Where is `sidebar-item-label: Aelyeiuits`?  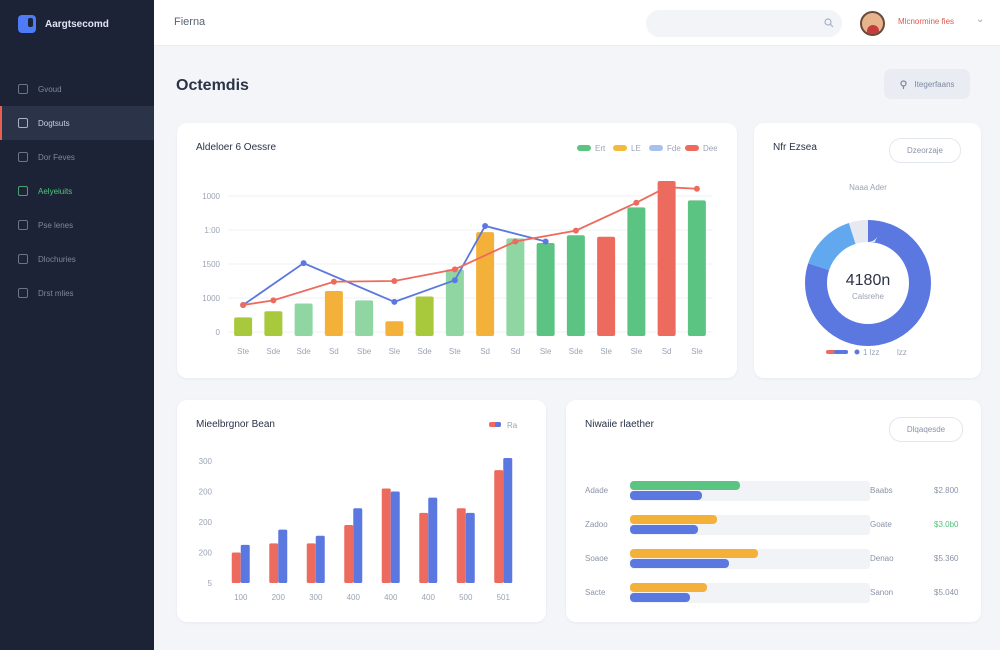
sidebar-item-label: Aelyeiuits is located at coordinates (55, 191).